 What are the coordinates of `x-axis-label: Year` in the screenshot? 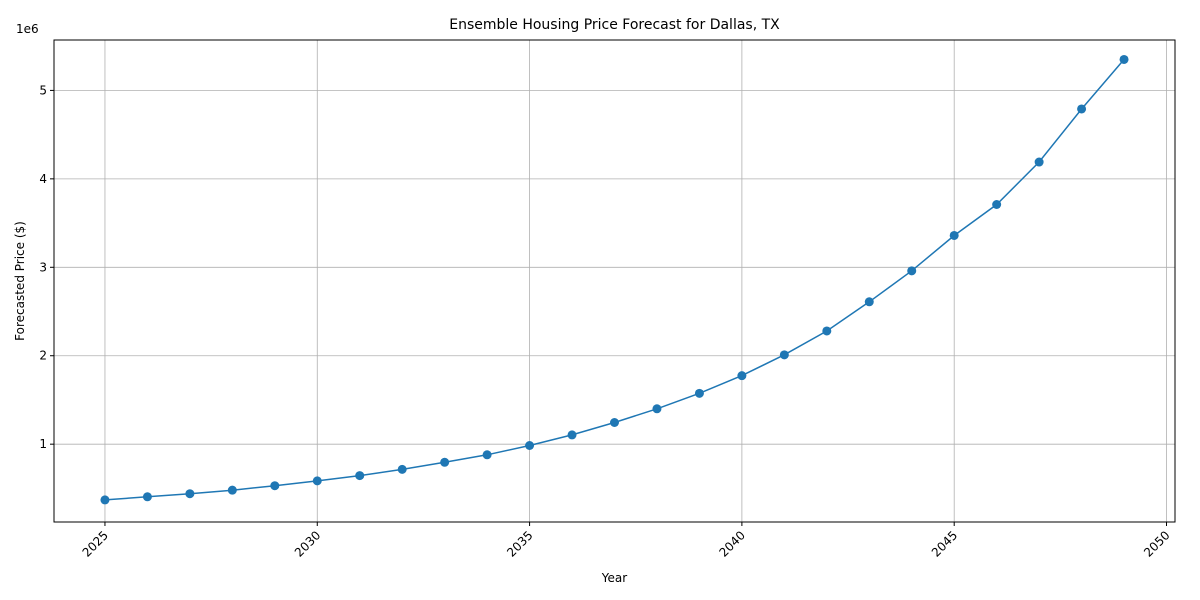 It's located at (614, 578).